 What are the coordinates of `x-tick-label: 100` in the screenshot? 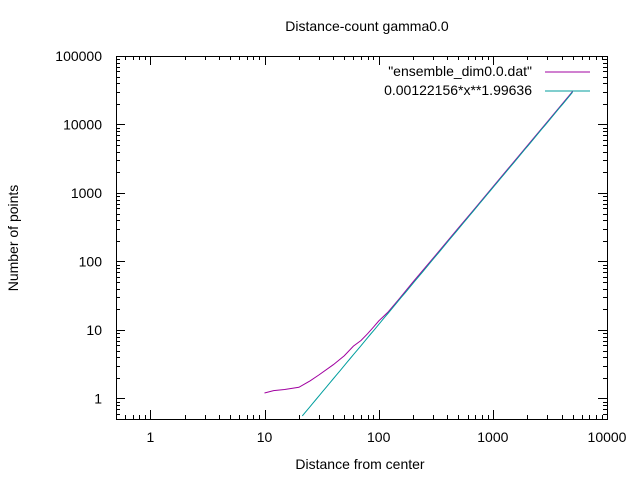 It's located at (379, 437).